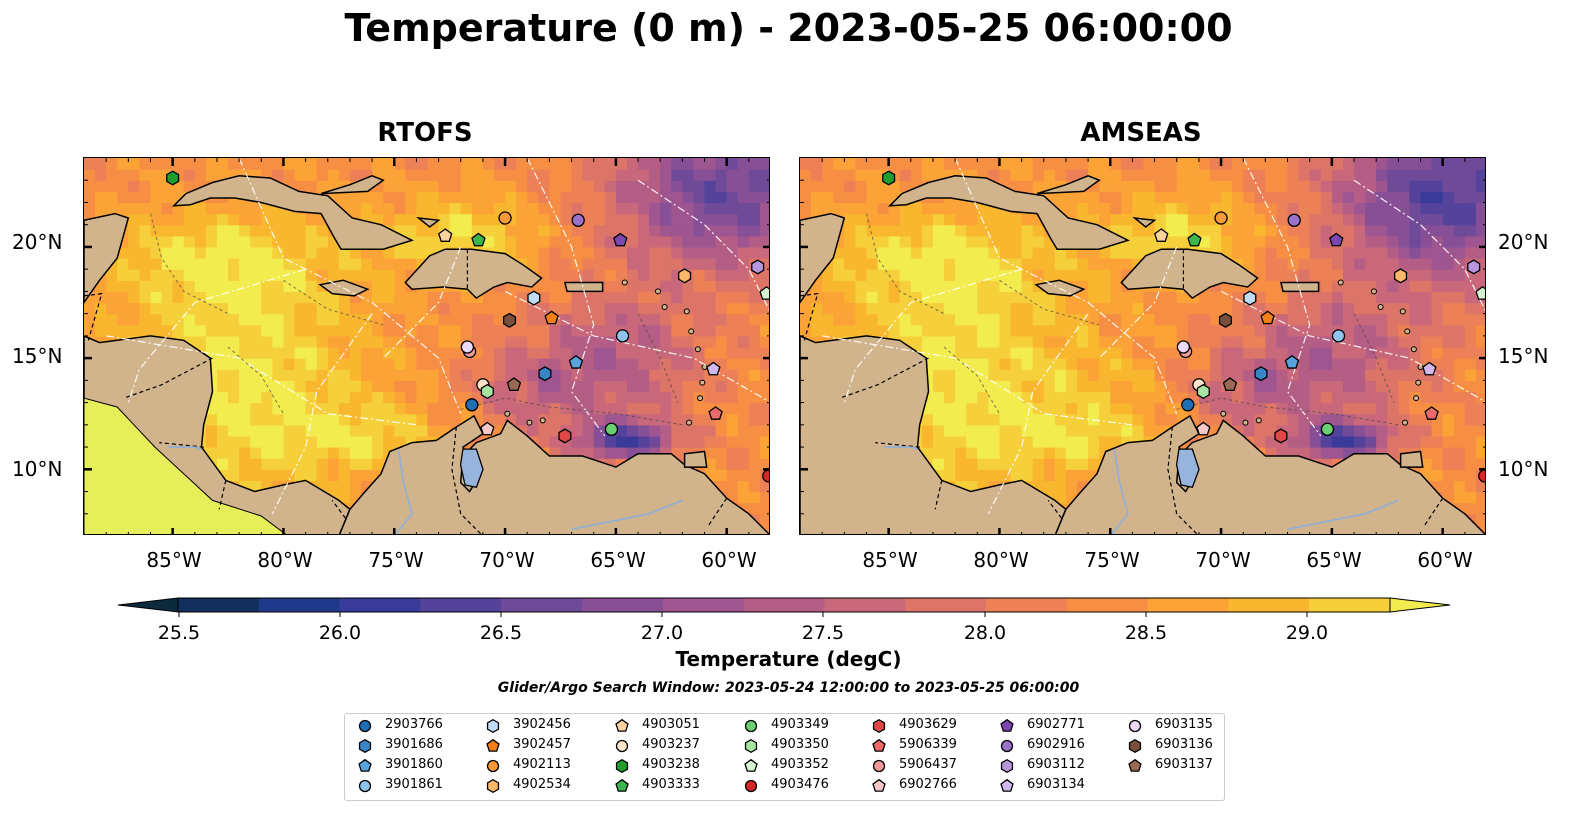 Image resolution: width=1577 pixels, height=827 pixels. I want to click on lat-label-20n: 20°N, so click(37, 242).